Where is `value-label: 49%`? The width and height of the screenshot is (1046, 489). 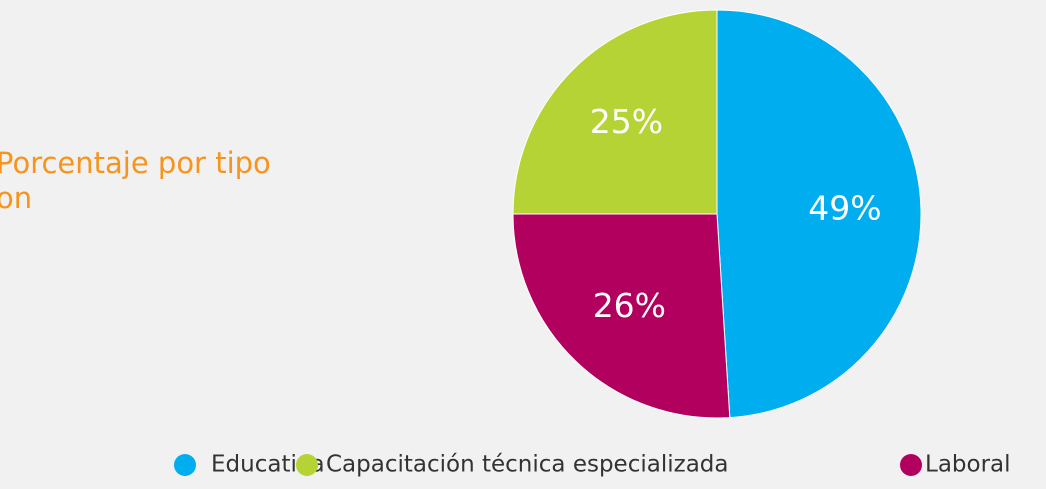
value-label: 49% is located at coordinates (844, 207).